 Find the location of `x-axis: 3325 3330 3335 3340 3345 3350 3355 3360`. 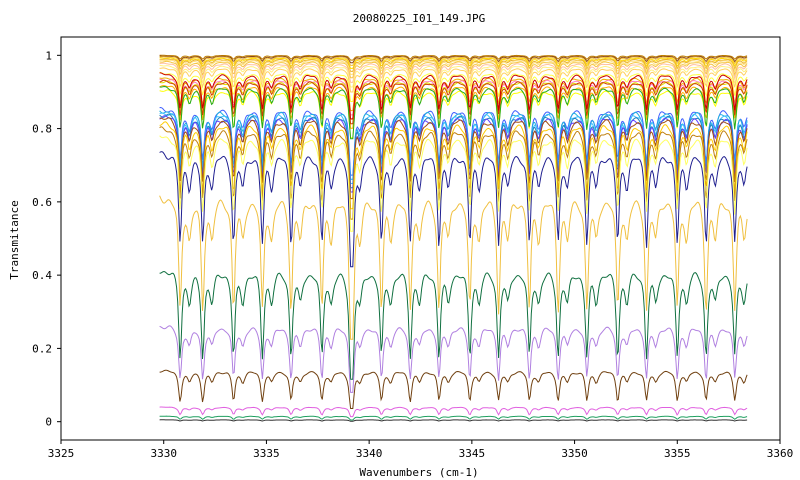

x-axis: 3325 3330 3335 3340 3345 3350 3355 3360 is located at coordinates (421, 450).